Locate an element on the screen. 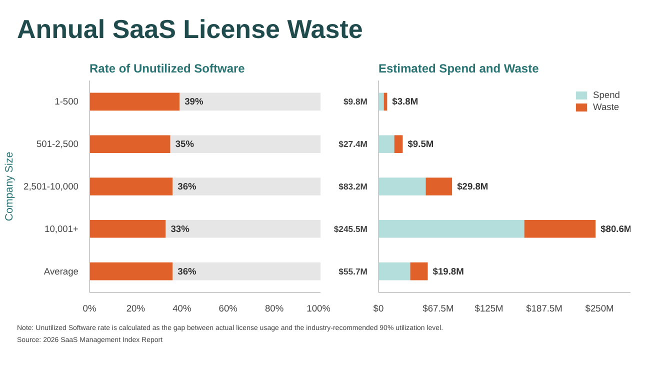 This screenshot has width=660, height=369. chart-subtitle: Rate of Unutilized Software is located at coordinates (168, 69).